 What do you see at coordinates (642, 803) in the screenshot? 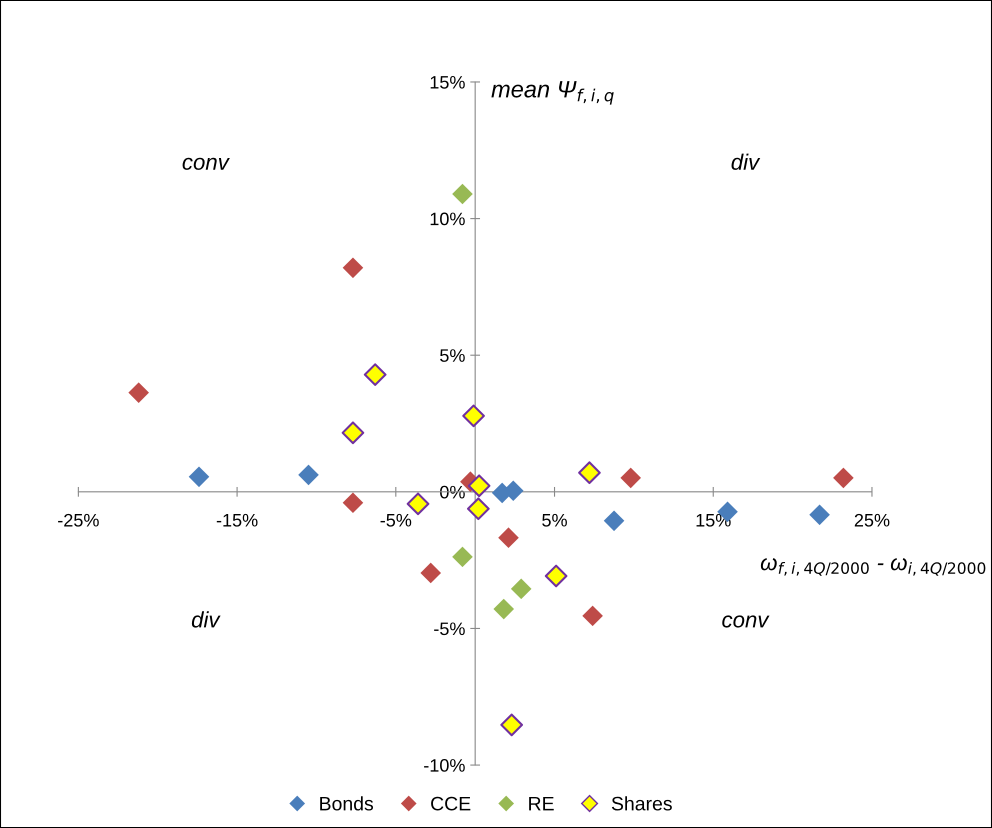
I see `legend-label: Shares` at bounding box center [642, 803].